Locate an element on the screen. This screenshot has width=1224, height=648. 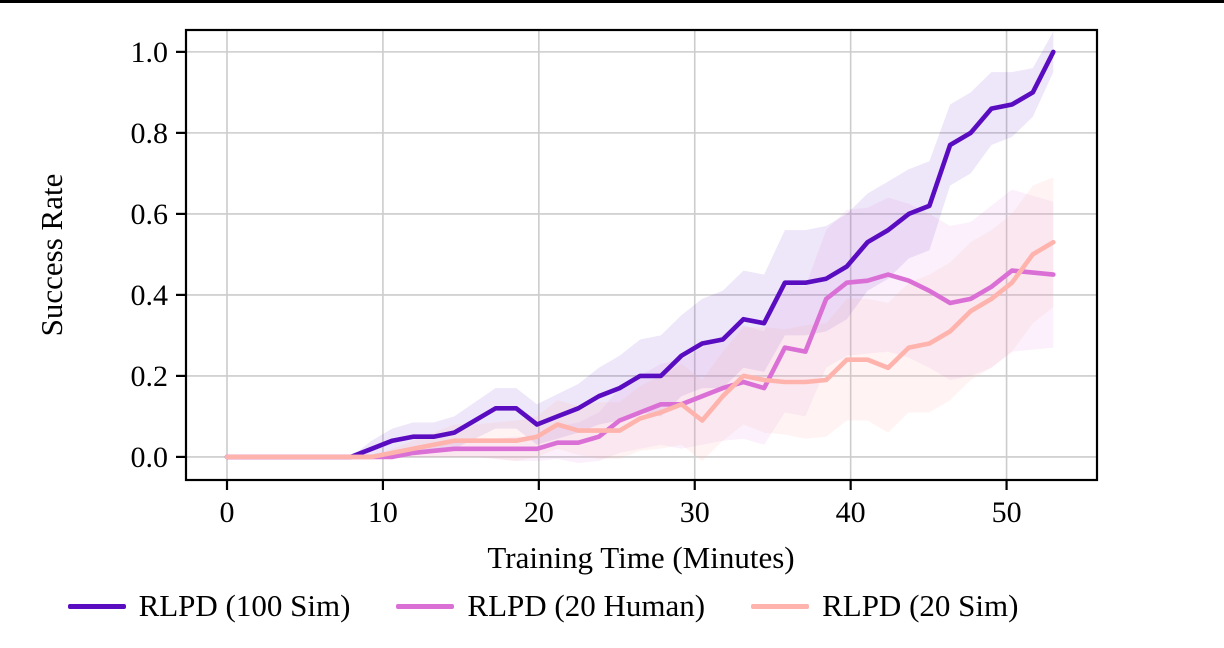
y-tick-label: 0.8 is located at coordinates (150, 133).